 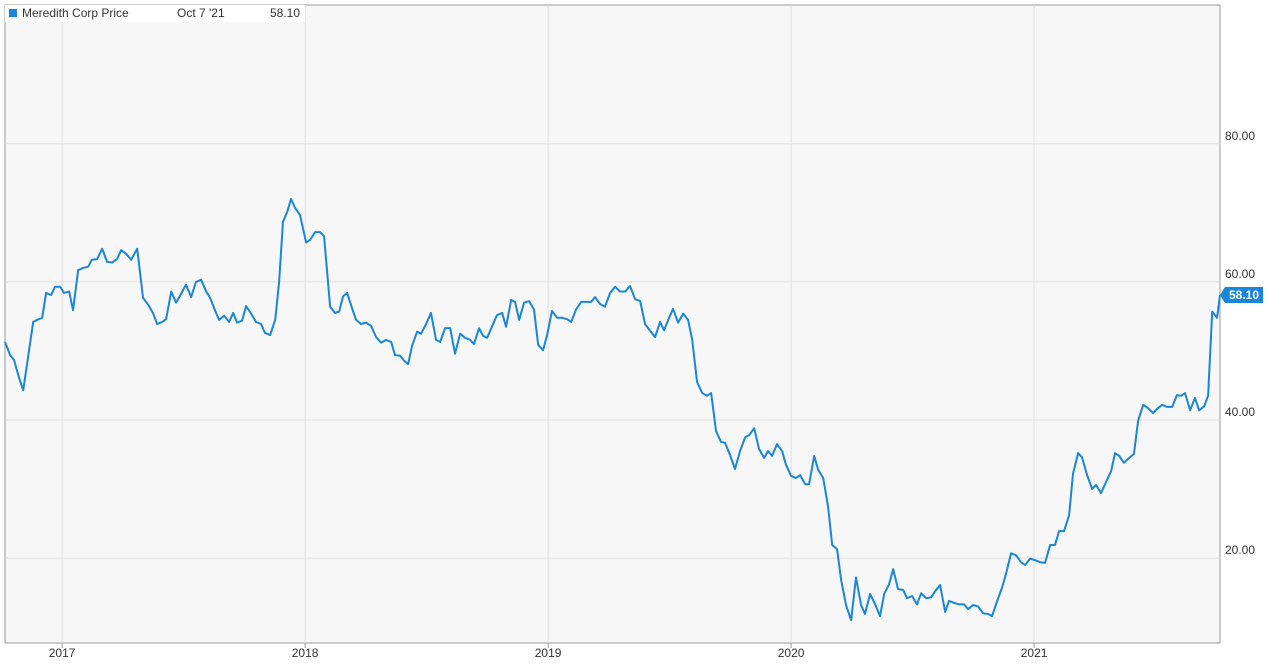 I want to click on legend-box, so click(x=155, y=13).